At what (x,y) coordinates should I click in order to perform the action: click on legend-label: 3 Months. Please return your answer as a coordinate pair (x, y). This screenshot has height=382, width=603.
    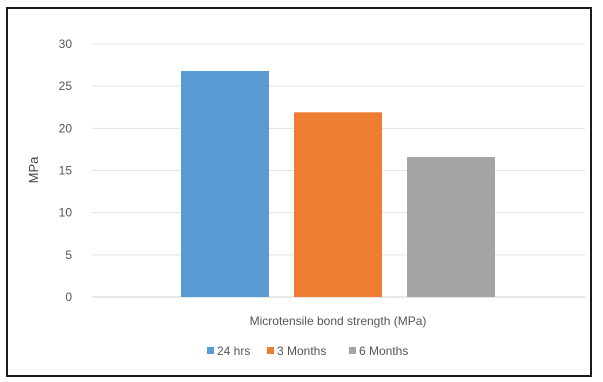
    Looking at the image, I should click on (301, 351).